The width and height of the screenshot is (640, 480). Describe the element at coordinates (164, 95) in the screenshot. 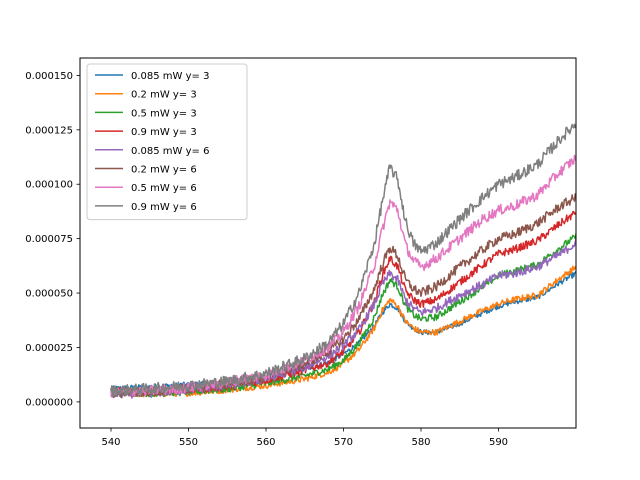

I see `legend-label: 0.2 mW y= 3` at that location.